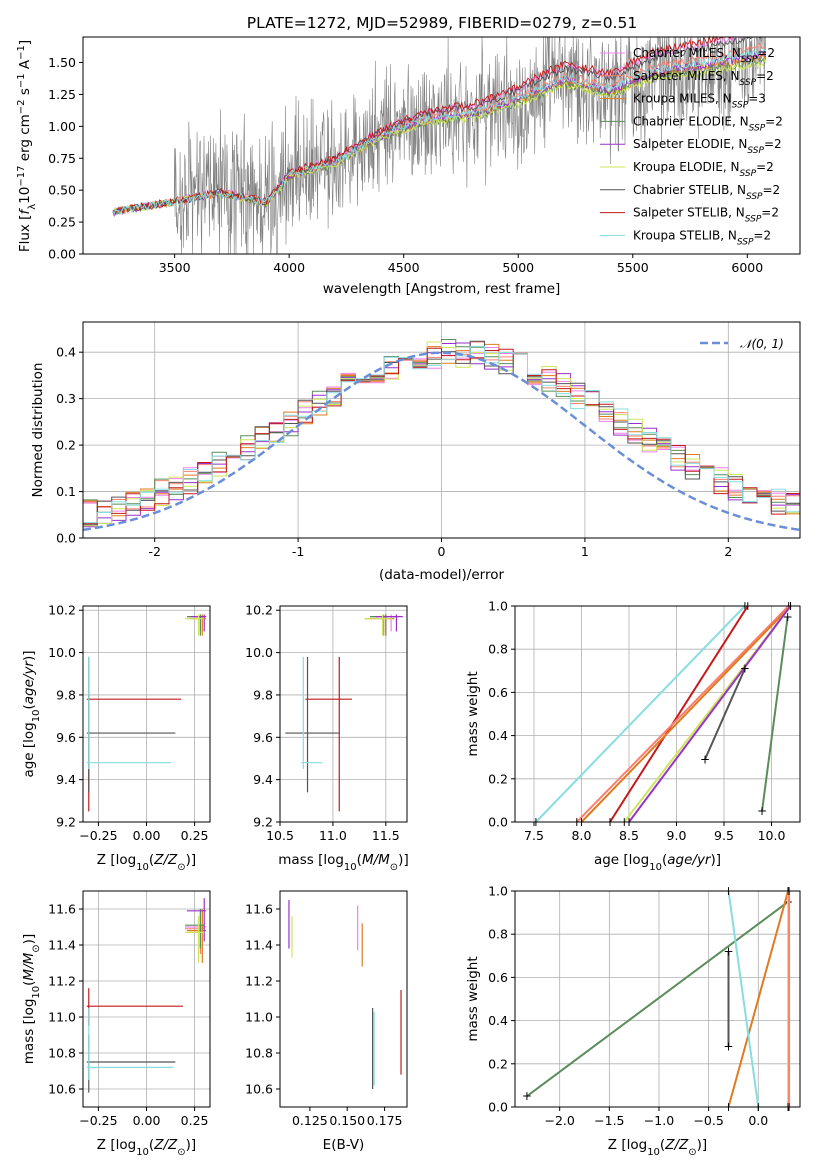 This screenshot has height=1170, width=819. I want to click on y-axis-label: mass weight, so click(473, 998).